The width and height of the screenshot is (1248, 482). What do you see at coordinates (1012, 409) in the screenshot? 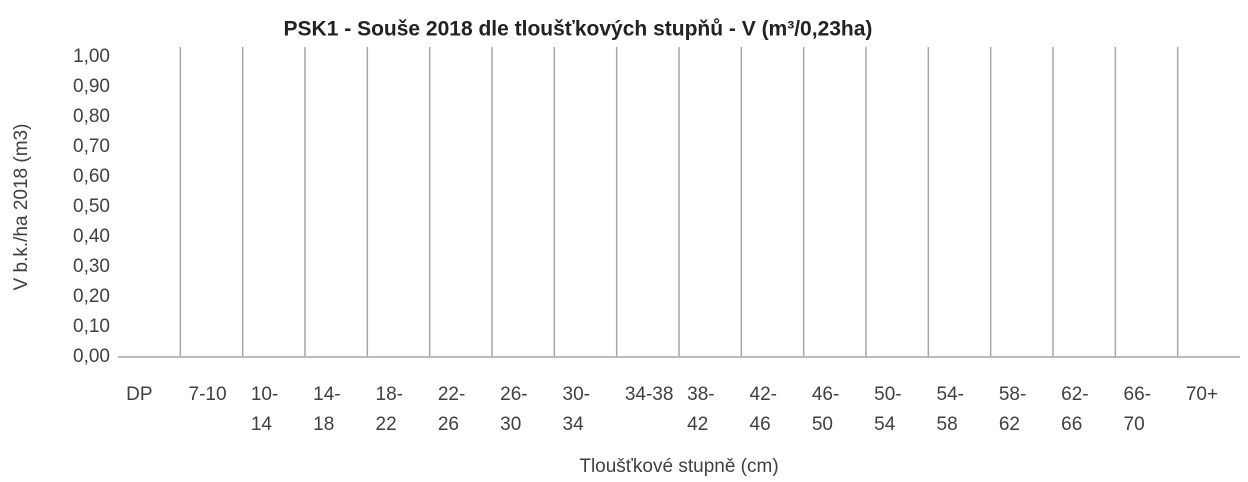
I see `x-tick-label: 58-62` at bounding box center [1012, 409].